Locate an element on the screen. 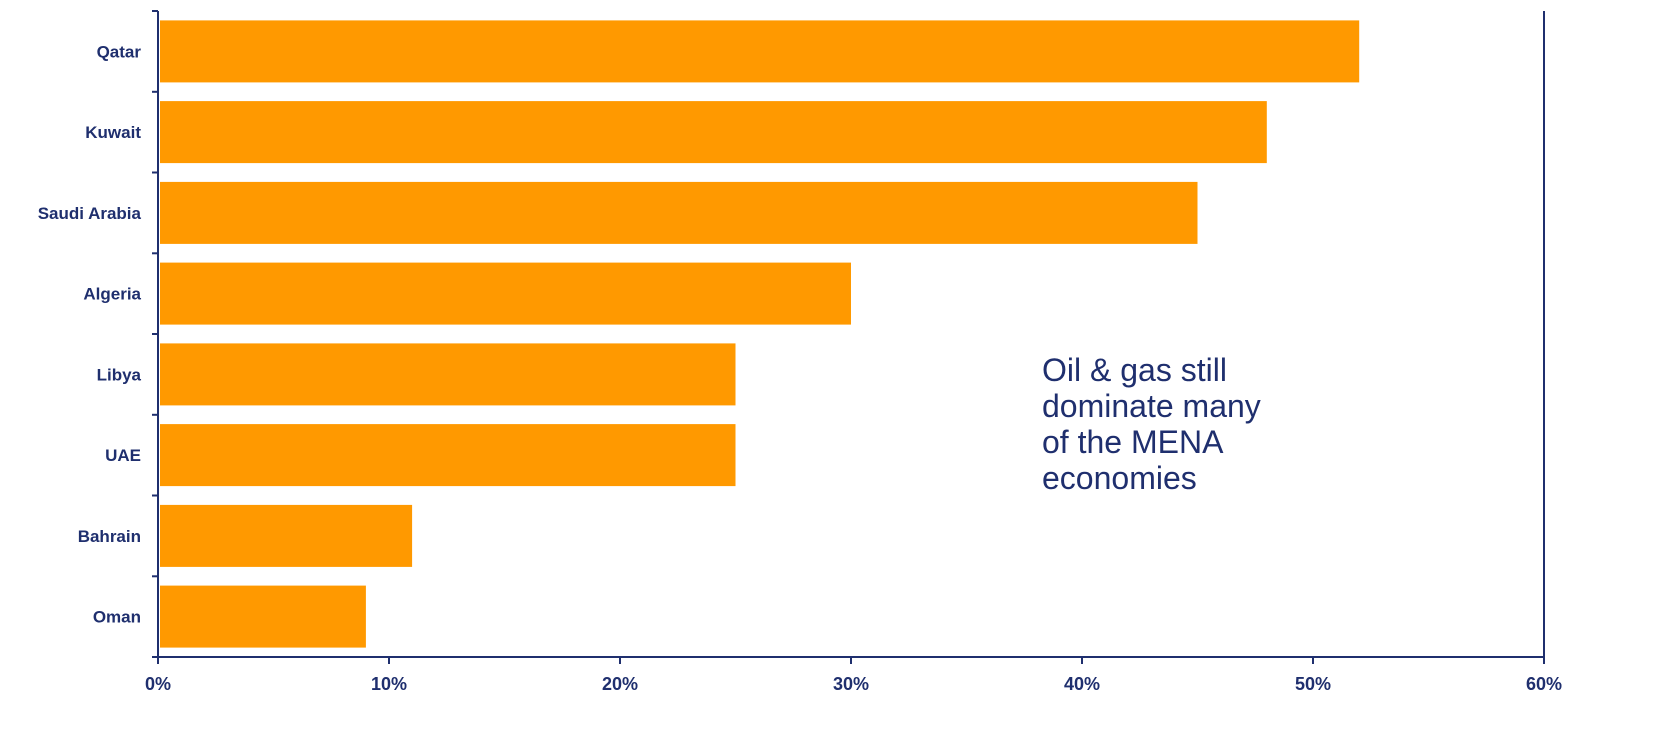  x-tick-label: 20% is located at coordinates (620, 684).